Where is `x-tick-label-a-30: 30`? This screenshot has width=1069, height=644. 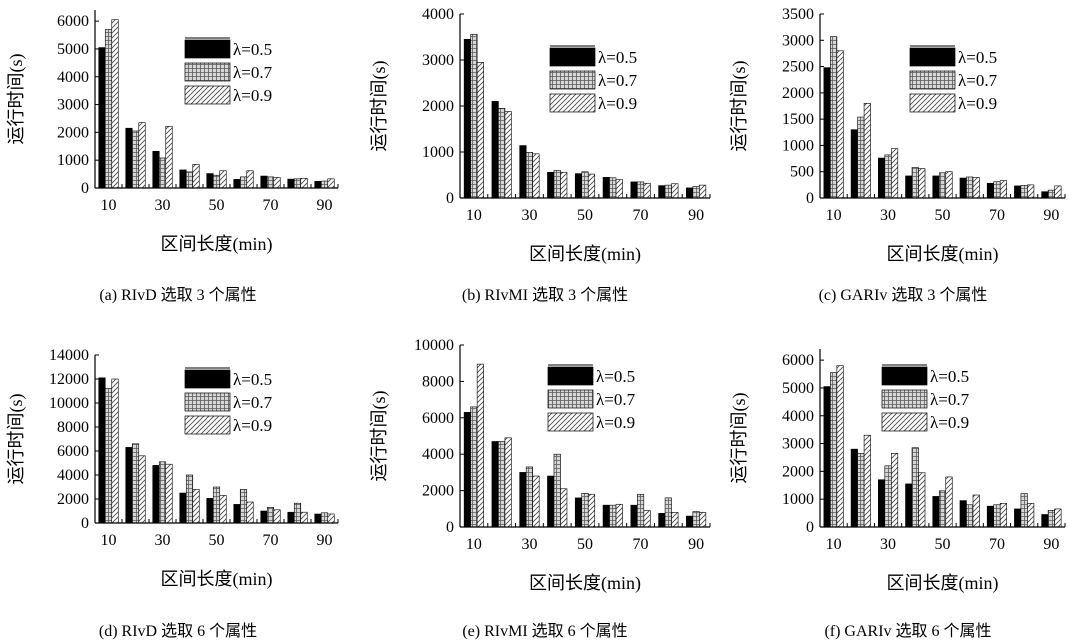
x-tick-label-a-30: 30 is located at coordinates (163, 205).